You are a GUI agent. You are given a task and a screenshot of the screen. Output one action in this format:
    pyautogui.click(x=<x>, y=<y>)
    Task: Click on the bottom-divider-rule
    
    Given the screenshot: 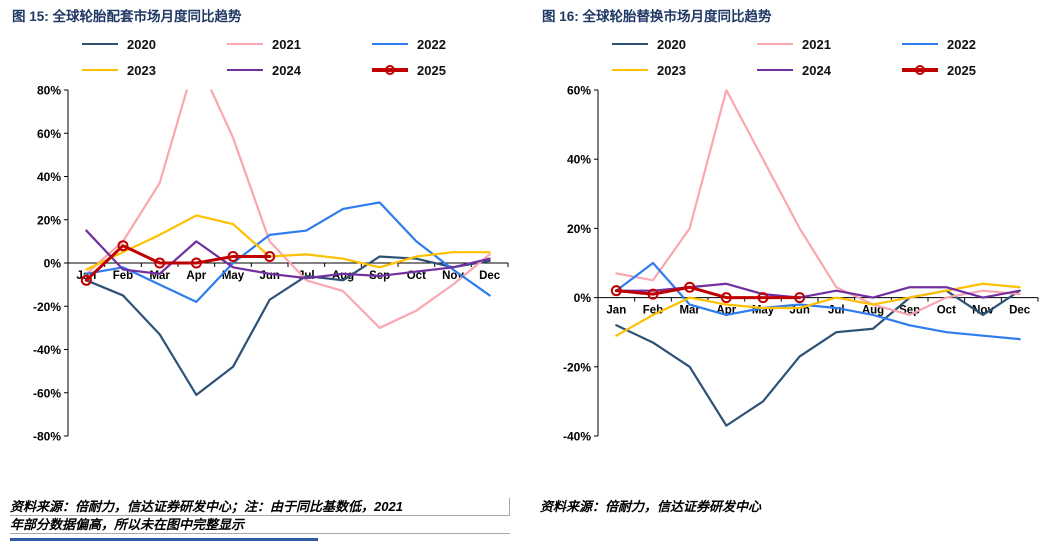 What is the action you would take?
    pyautogui.click(x=164, y=539)
    